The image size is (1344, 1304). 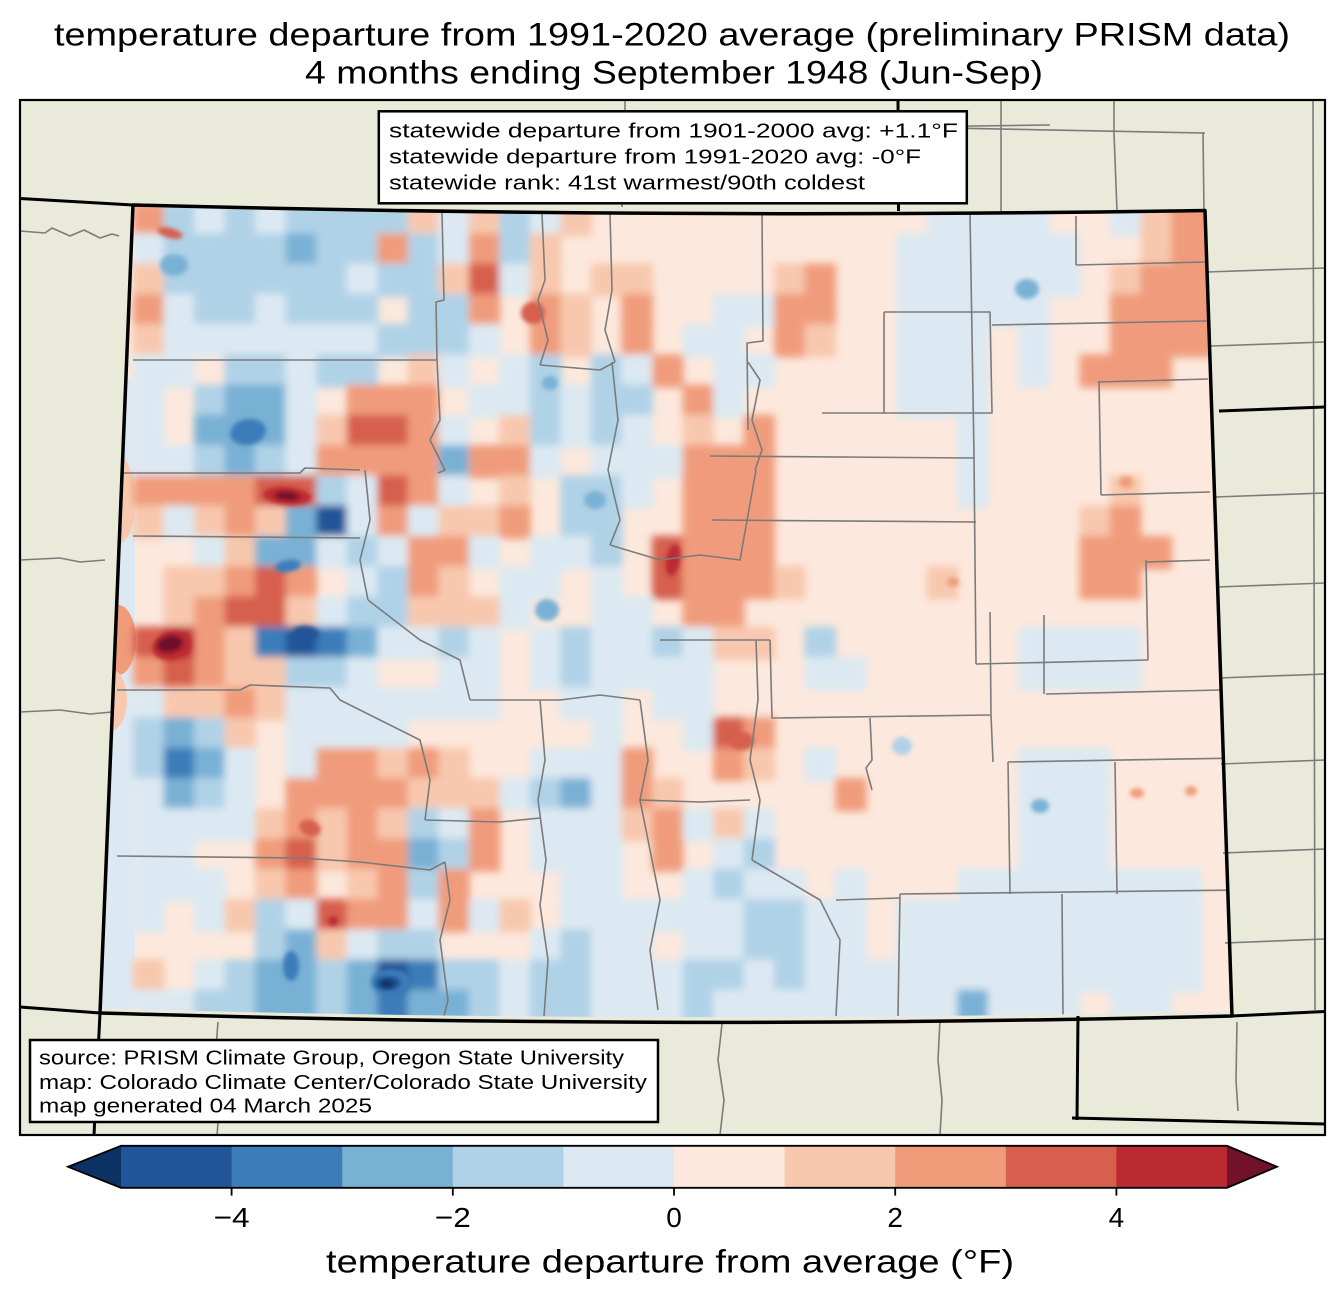 What do you see at coordinates (674, 73) in the screenshot?
I see `svg-text:4 months ending September 1948: 4 months ending September 1948 (Jun-Sep)` at bounding box center [674, 73].